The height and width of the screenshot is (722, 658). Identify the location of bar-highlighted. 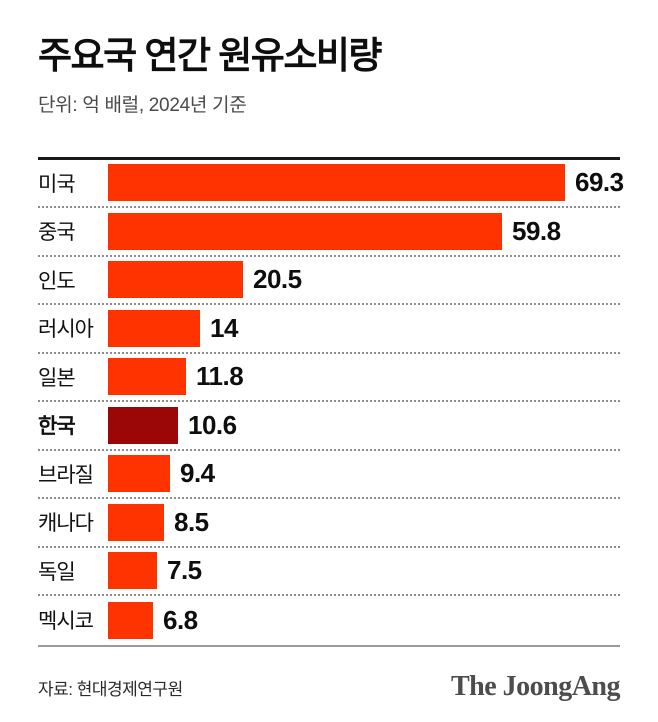
(143, 425).